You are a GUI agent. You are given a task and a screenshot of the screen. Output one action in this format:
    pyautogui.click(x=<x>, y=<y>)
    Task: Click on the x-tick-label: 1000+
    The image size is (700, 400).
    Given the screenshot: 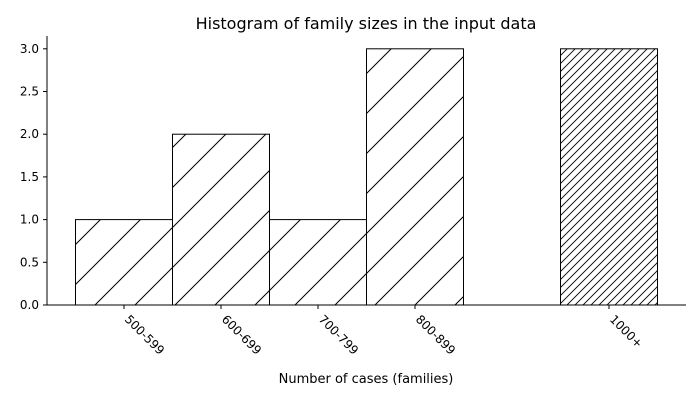 What is the action you would take?
    pyautogui.click(x=626, y=331)
    